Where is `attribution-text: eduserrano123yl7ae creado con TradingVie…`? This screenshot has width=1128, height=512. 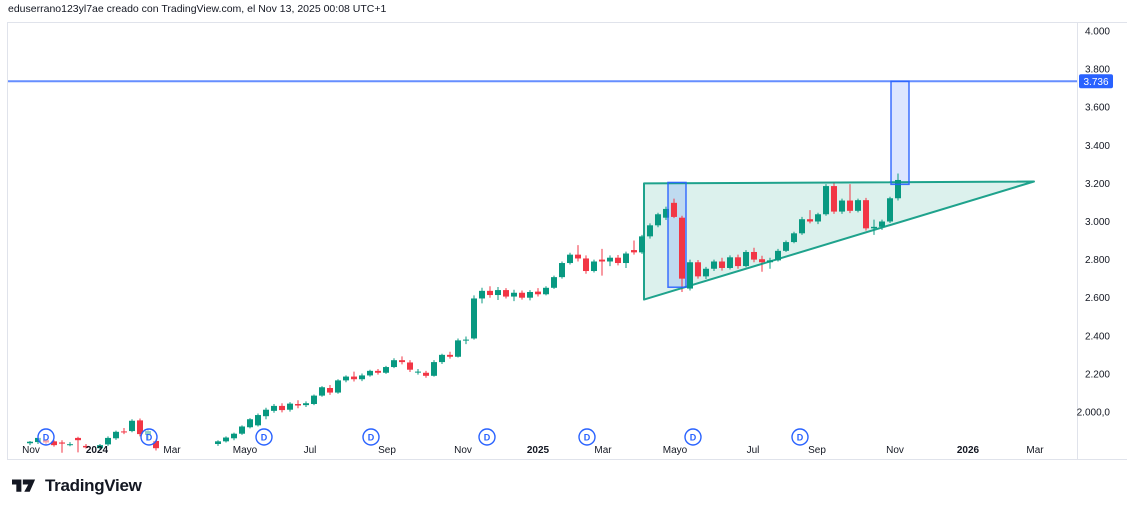
attribution-text: eduserrano123yl7ae creado con TradingVie… is located at coordinates (197, 9).